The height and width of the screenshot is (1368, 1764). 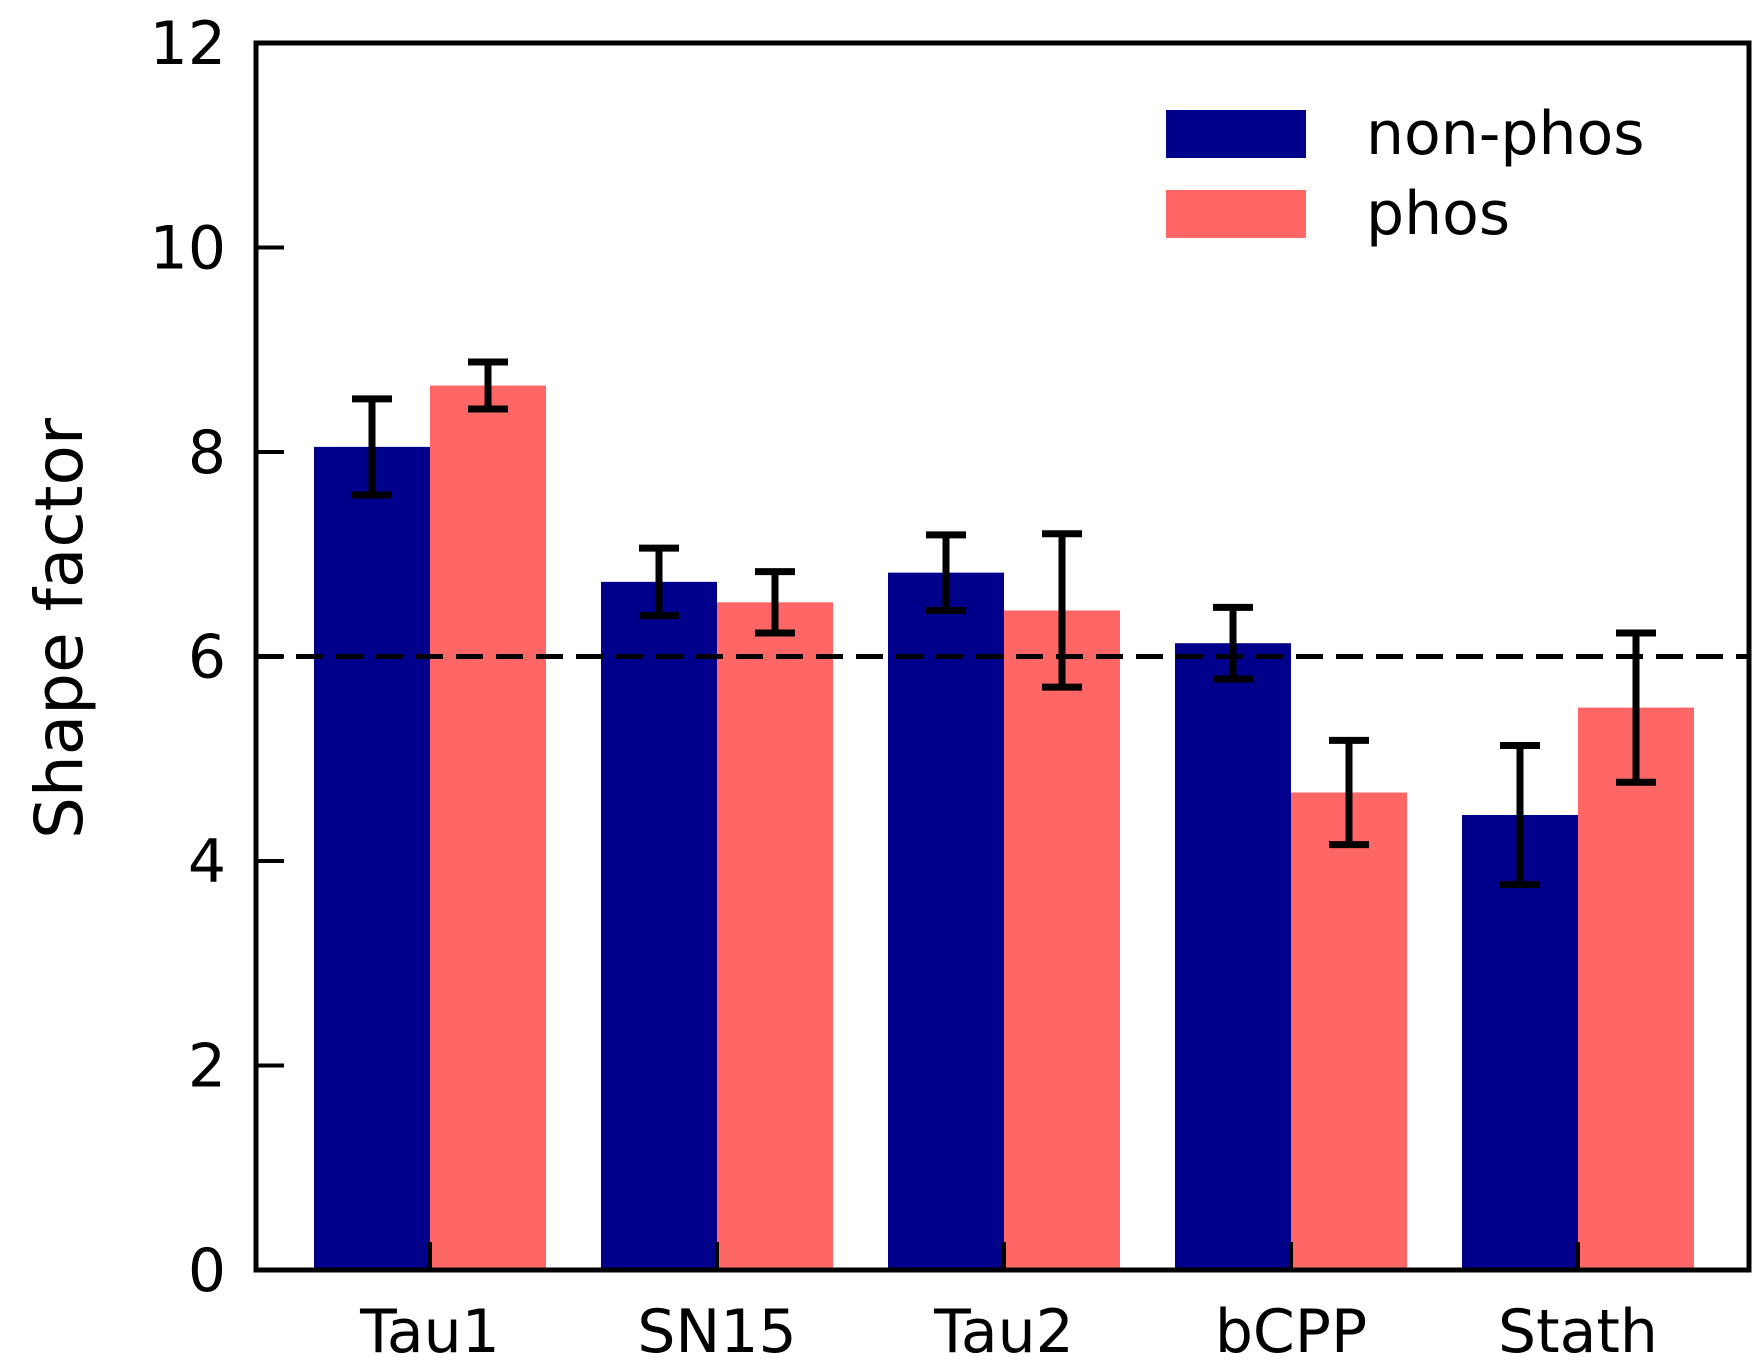 What do you see at coordinates (429, 1332) in the screenshot?
I see `x-tick-label: Tau1` at bounding box center [429, 1332].